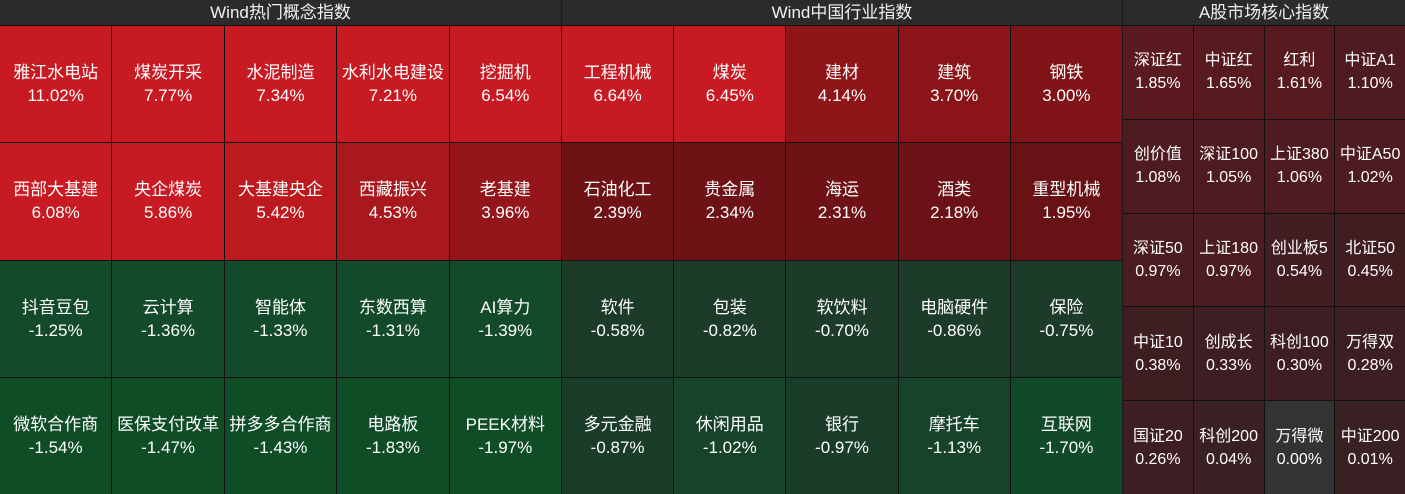  Describe the element at coordinates (1157, 61) in the screenshot. I see `tile-name: 深证红` at that location.